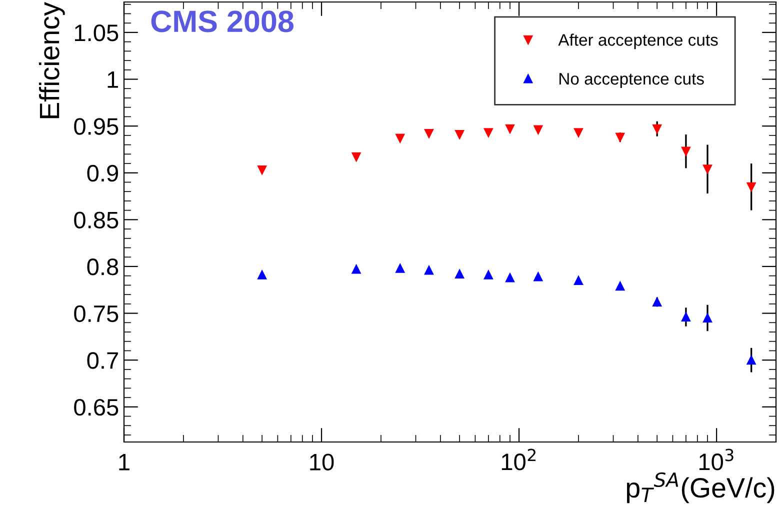 The height and width of the screenshot is (506, 779). Describe the element at coordinates (113, 80) in the screenshot. I see `y-tick-label: 1` at that location.